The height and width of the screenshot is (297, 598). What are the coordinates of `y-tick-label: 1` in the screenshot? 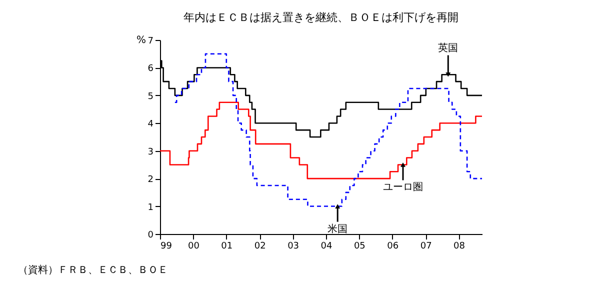 It's located at (151, 207).